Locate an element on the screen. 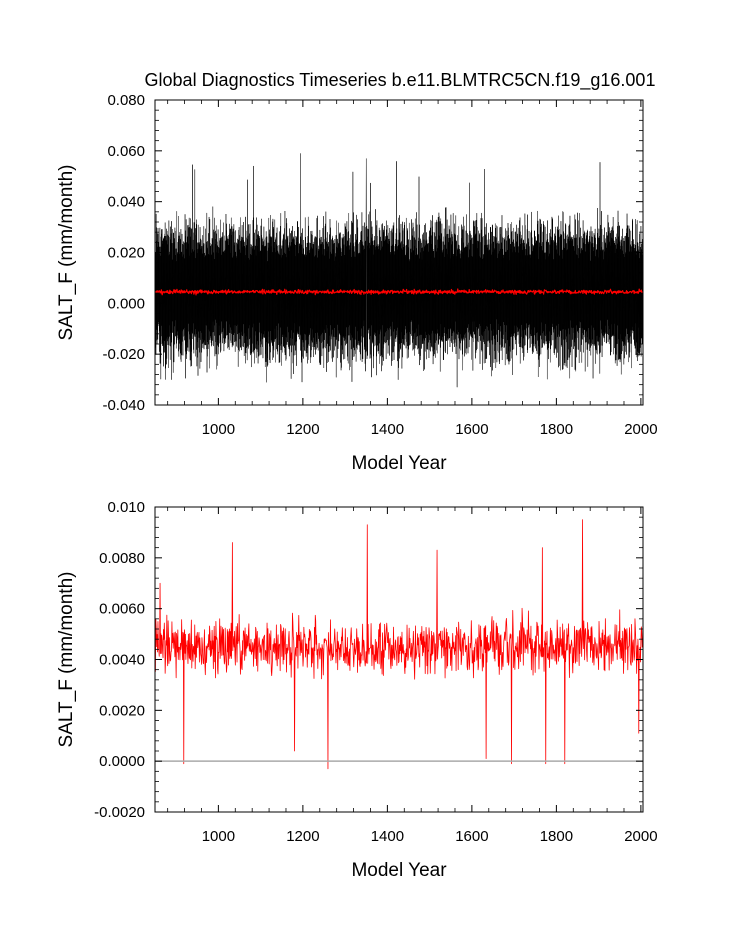 Image resolution: width=733 pixels, height=945 pixels. top-chart-xtick-label: 2000 is located at coordinates (640, 429).